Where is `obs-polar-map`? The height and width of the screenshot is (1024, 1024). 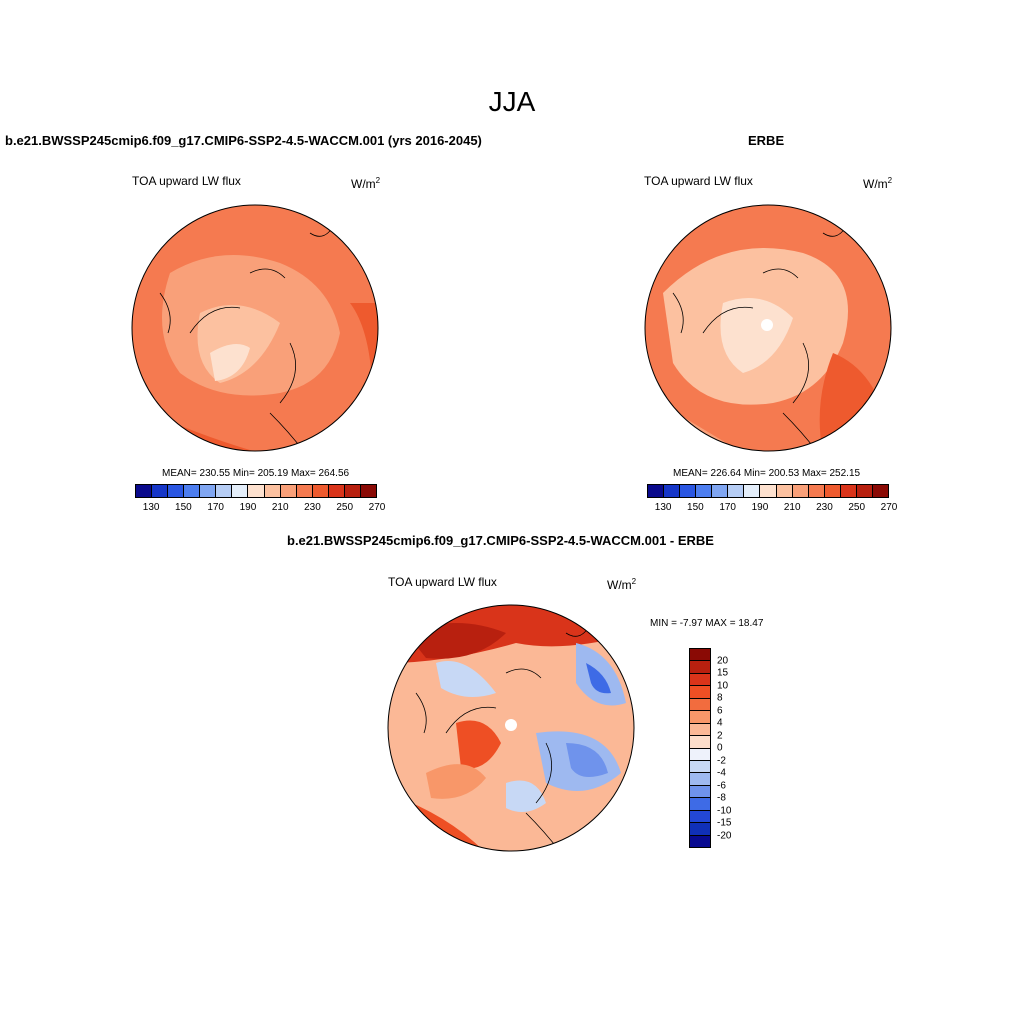 obs-polar-map is located at coordinates (768, 328).